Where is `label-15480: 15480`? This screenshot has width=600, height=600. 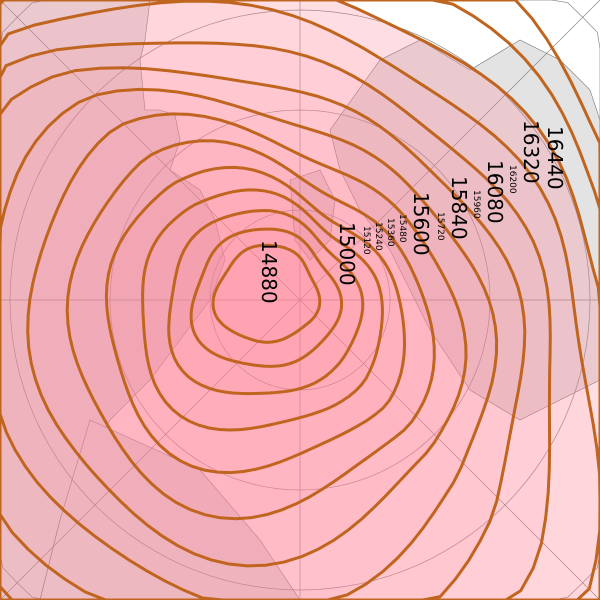
label-15480: 15480 is located at coordinates (402, 228).